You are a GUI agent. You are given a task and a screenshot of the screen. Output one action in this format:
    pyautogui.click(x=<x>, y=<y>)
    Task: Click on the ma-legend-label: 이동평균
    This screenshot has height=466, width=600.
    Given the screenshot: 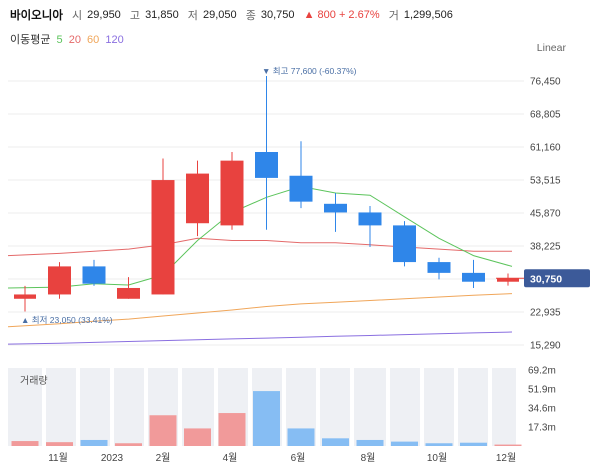 What is the action you would take?
    pyautogui.click(x=30, y=40)
    